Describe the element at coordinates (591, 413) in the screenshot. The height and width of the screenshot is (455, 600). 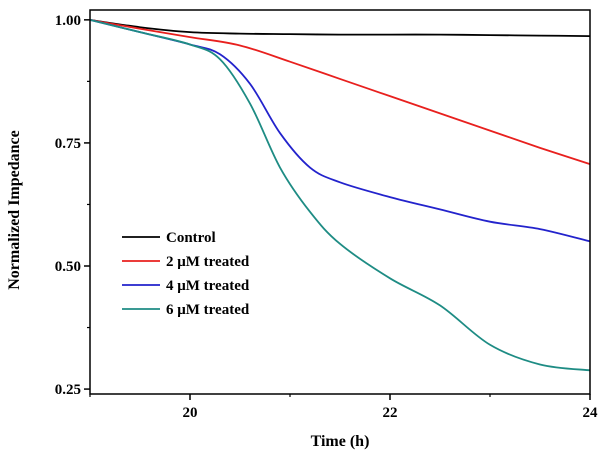
I see `x-tick-label: 24` at that location.